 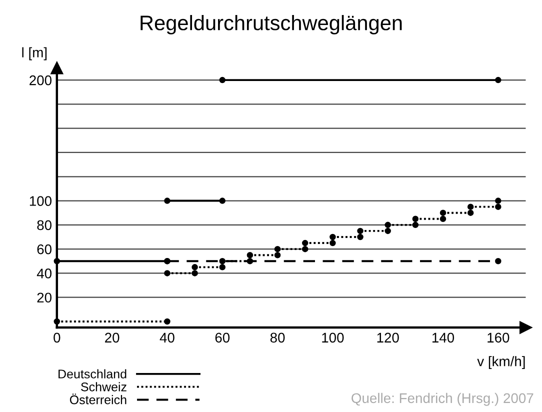 I want to click on y-tick-label: 20, so click(x=44, y=297).